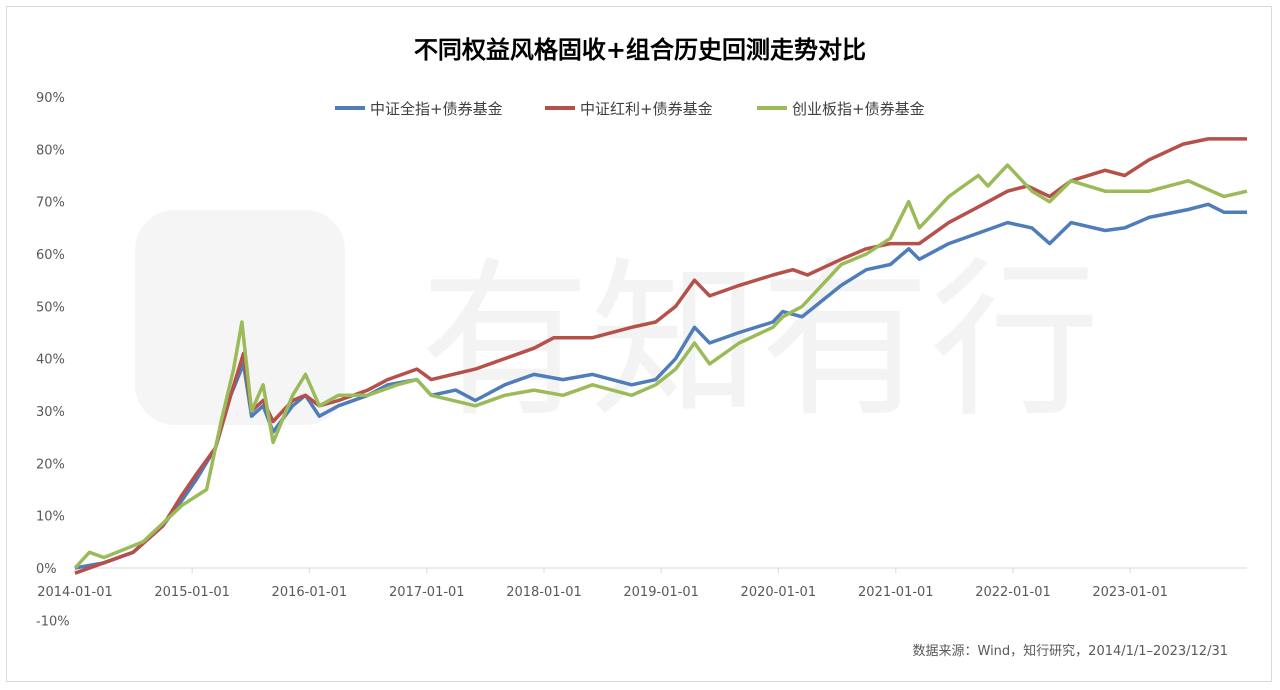  What do you see at coordinates (50, 203) in the screenshot?
I see `y-tick-label: 70%` at bounding box center [50, 203].